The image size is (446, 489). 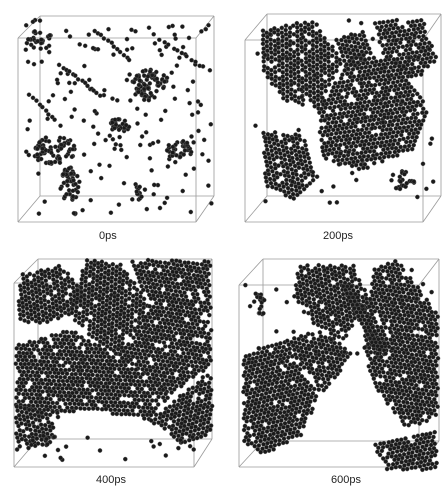 I want to click on panel-label: 0ps, so click(x=108, y=236).